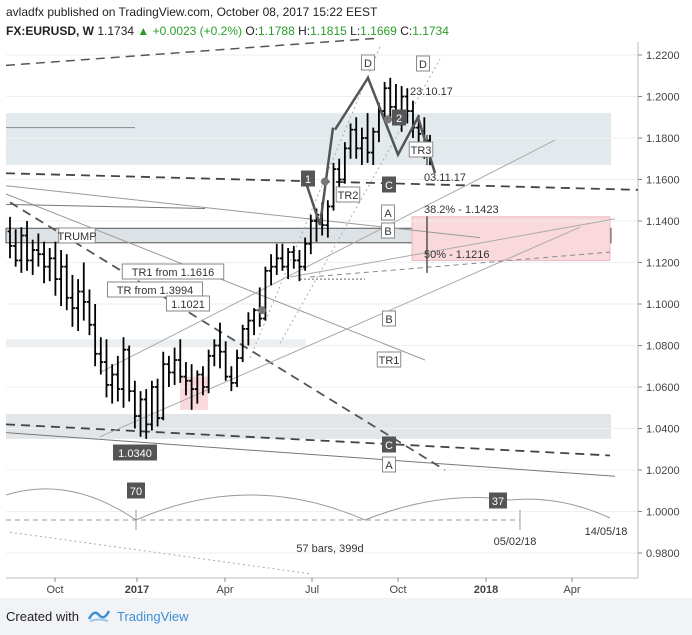  Describe the element at coordinates (197, 31) in the screenshot. I see `price-change: +0.0023 (+0.2%)` at that location.